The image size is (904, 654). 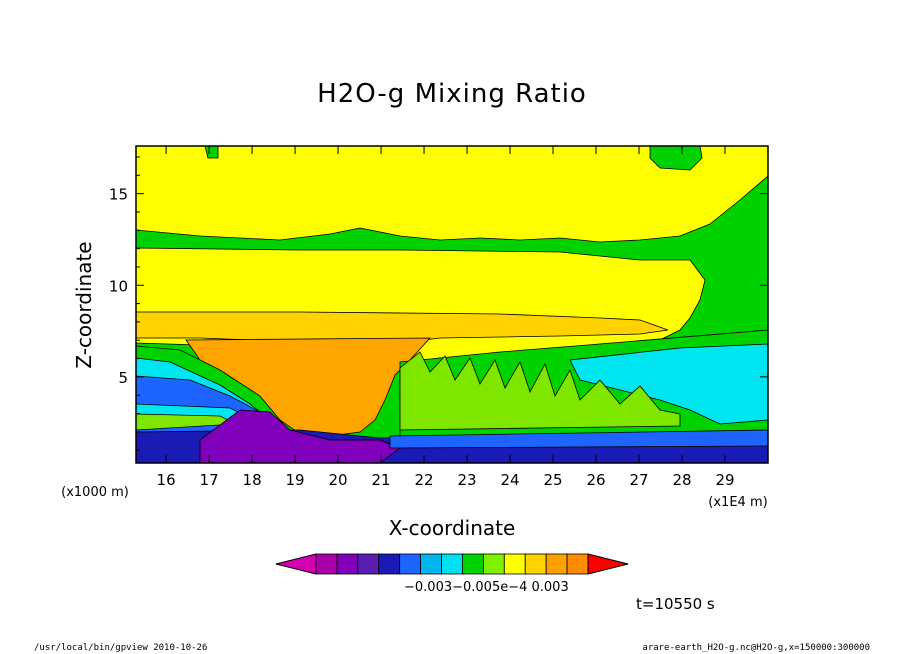 I want to click on x-tick-label: 24, so click(x=509, y=480).